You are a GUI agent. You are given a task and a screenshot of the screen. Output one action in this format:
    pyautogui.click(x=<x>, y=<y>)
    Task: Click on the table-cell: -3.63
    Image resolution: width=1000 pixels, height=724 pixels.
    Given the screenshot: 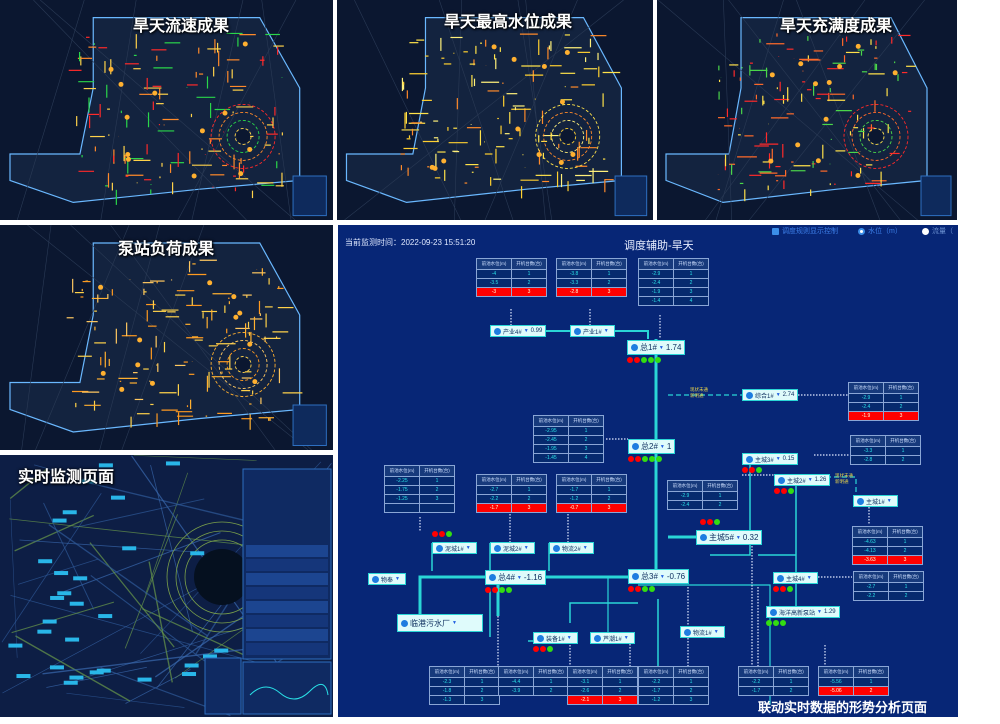 What is the action you would take?
    pyautogui.click(x=870, y=560)
    